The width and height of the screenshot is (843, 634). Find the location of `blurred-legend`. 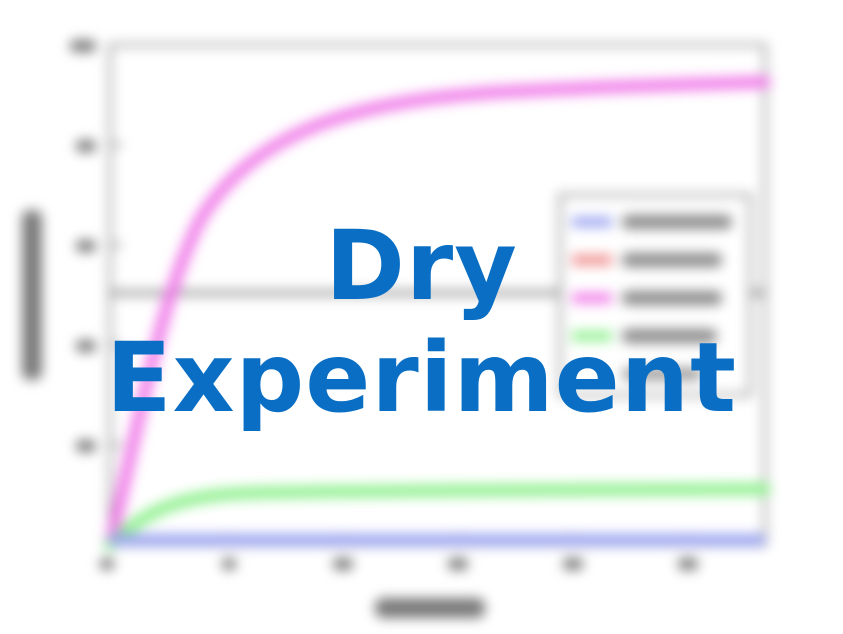

blurred-legend is located at coordinates (655, 295).